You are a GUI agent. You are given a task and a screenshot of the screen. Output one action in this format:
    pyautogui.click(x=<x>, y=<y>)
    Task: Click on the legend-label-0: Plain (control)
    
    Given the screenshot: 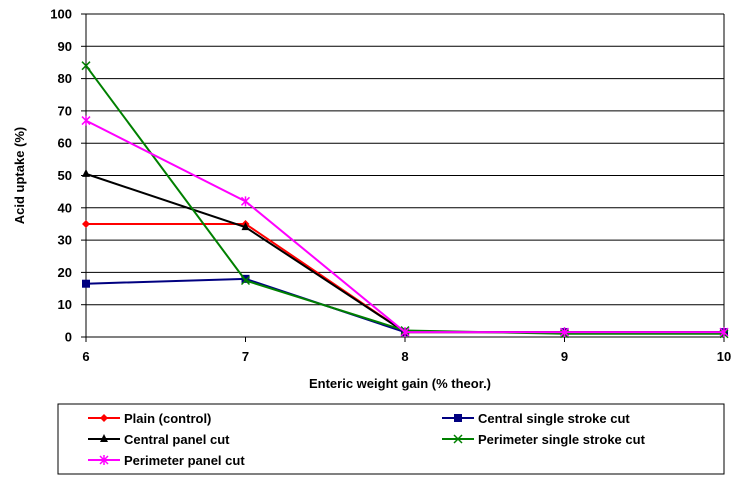 What is the action you would take?
    pyautogui.click(x=167, y=418)
    